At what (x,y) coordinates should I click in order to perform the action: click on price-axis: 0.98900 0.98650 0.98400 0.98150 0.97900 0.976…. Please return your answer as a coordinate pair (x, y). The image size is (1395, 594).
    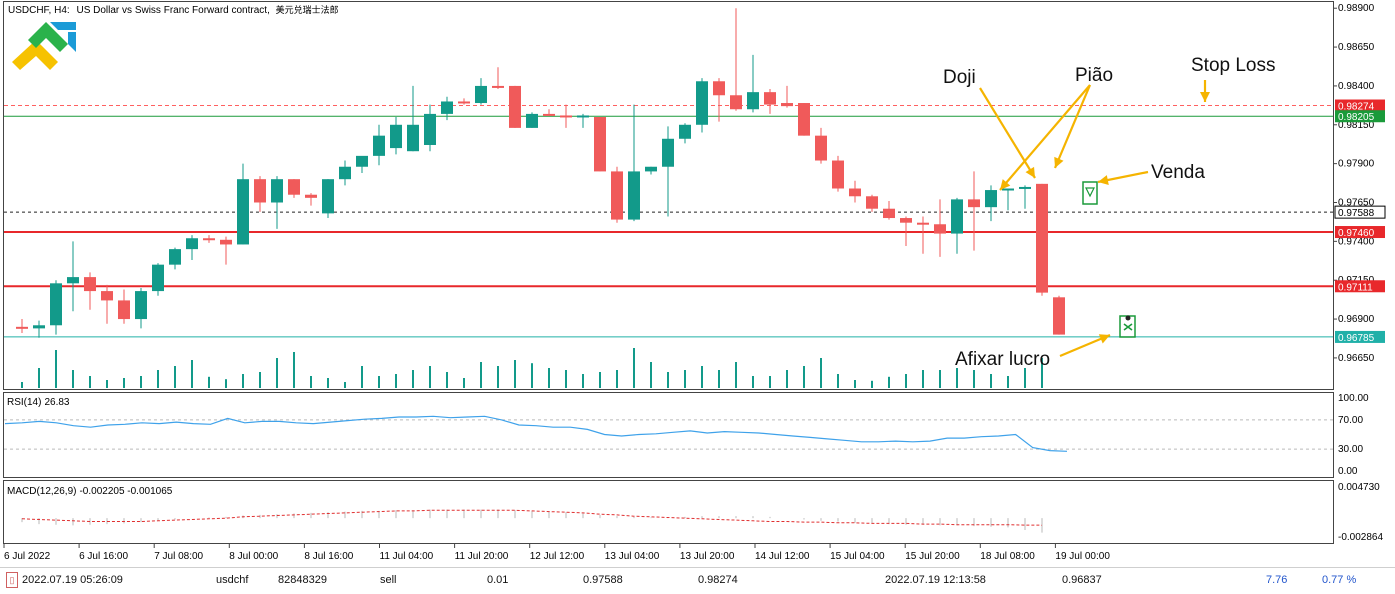
    Looking at the image, I should click on (1354, 183).